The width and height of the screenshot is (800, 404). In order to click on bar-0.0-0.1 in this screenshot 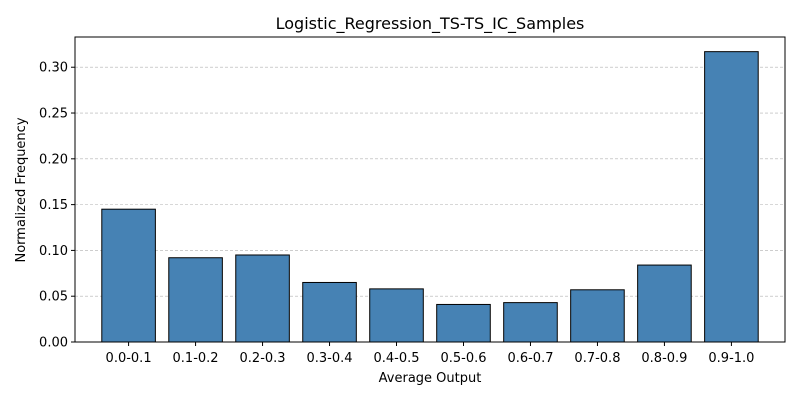, I will do `click(128, 275)`.